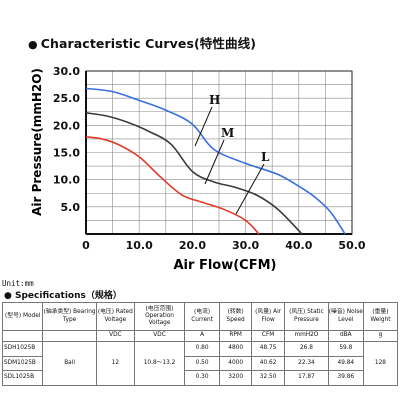 The image size is (400, 400). Describe the element at coordinates (250, 189) in the screenshot. I see `series-leader-l` at that location.